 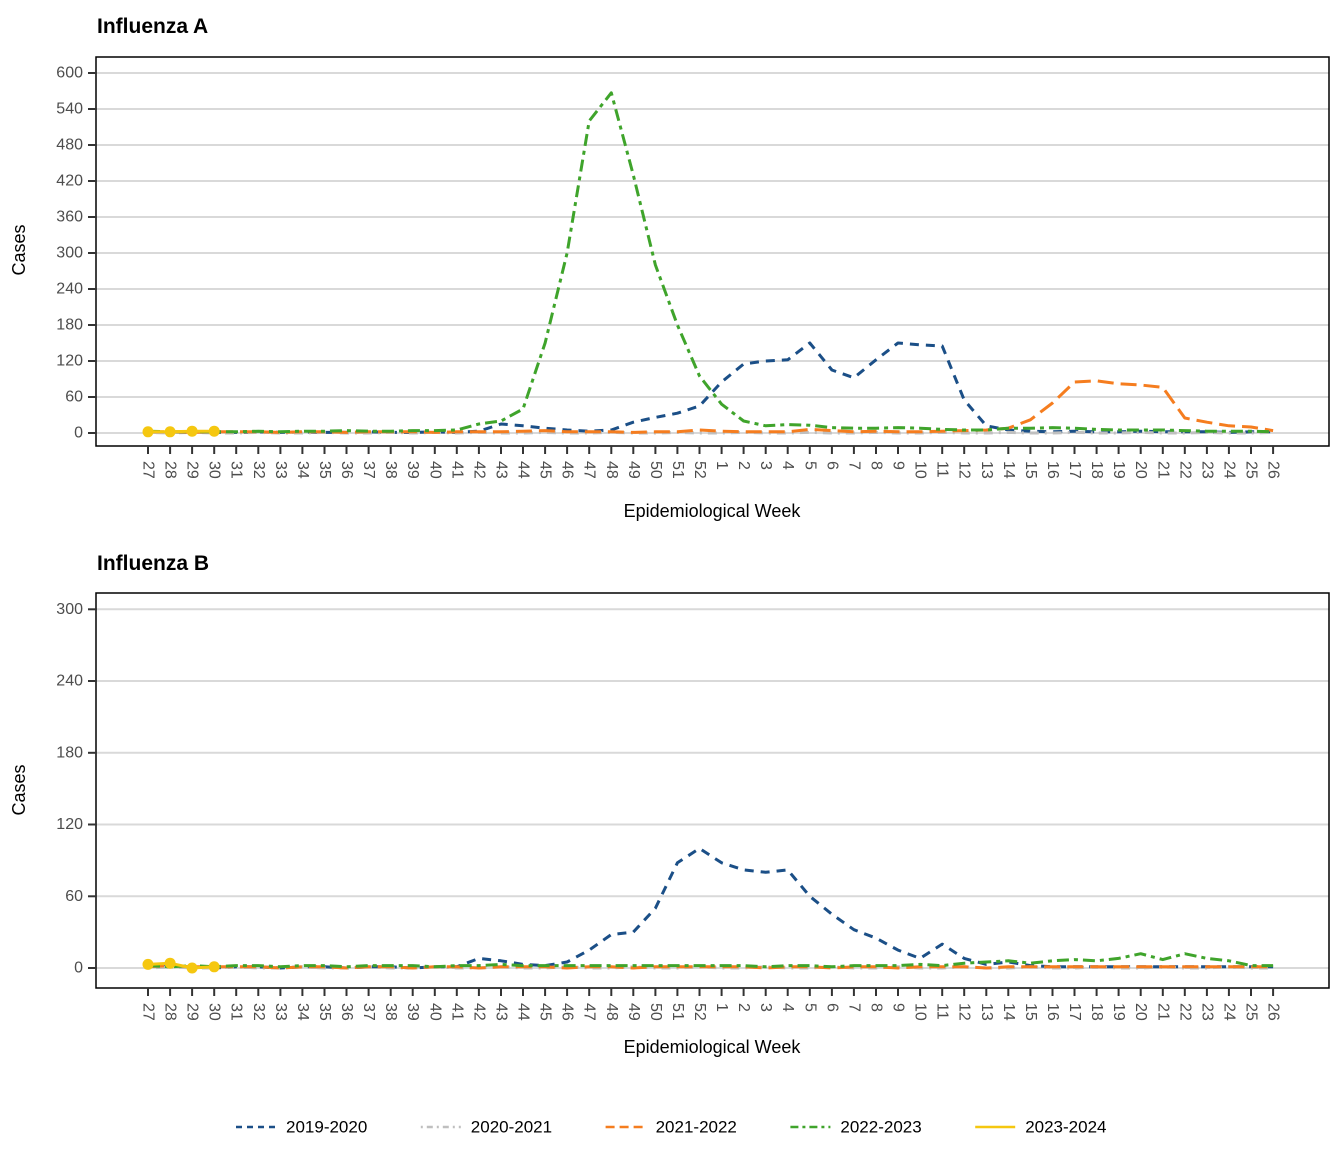 I want to click on y-tick-label: 480, so click(x=69, y=145).